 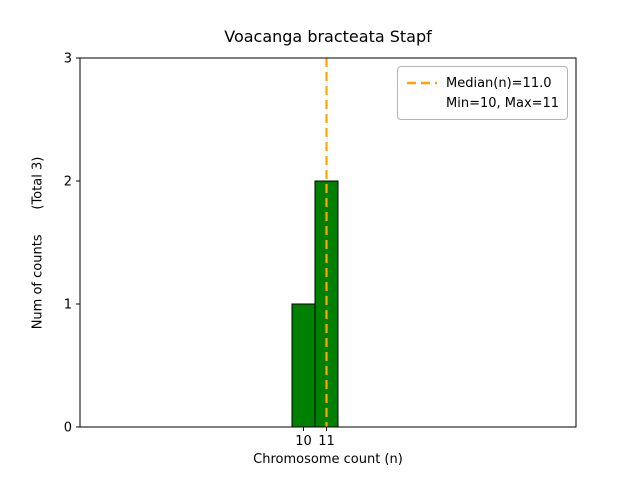 I want to click on histogram-bar, so click(x=303, y=365).